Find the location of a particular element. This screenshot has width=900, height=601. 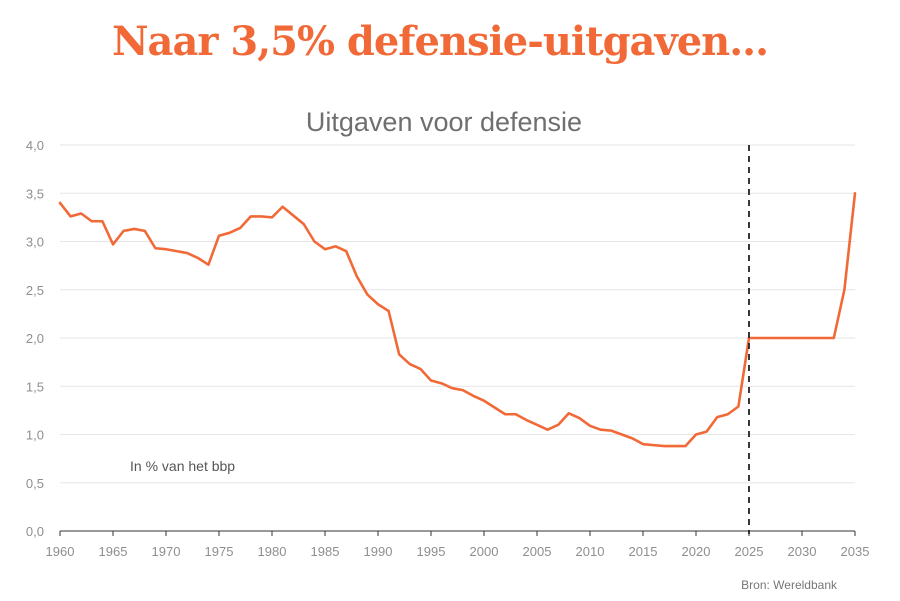

x-tick-label: 1990 is located at coordinates (378, 551).